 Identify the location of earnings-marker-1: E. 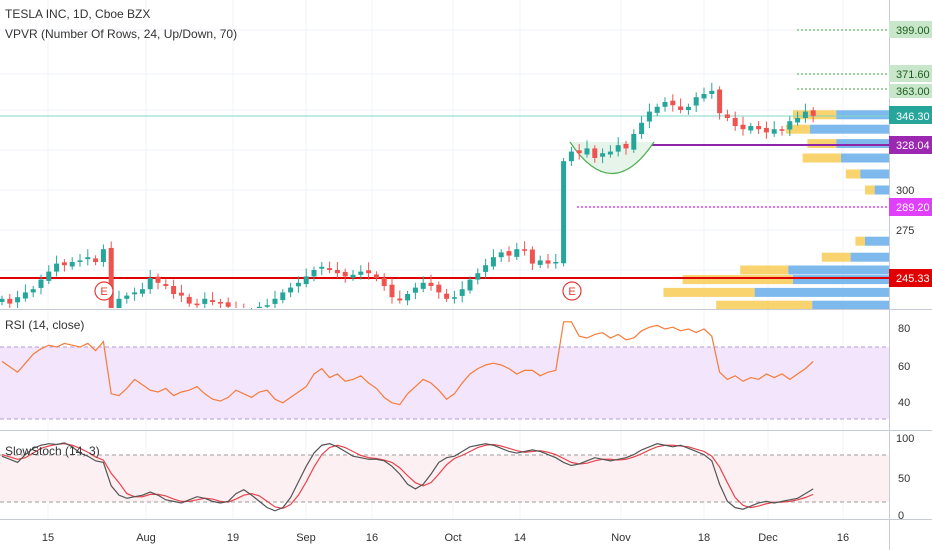
(104, 291).